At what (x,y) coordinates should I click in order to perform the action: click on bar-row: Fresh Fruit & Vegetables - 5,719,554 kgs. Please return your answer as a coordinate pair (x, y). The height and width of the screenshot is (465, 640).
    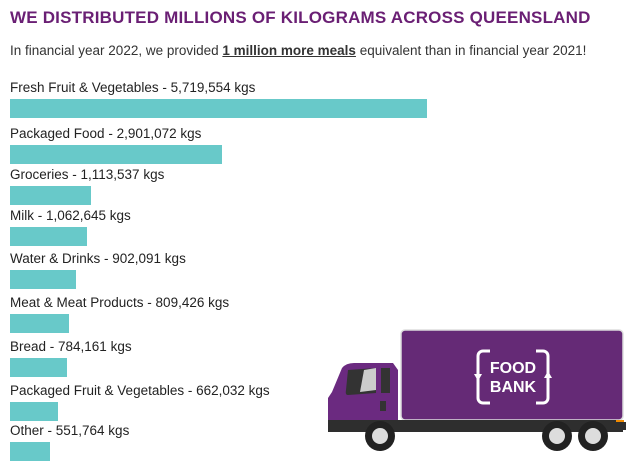
    Looking at the image, I should click on (320, 99).